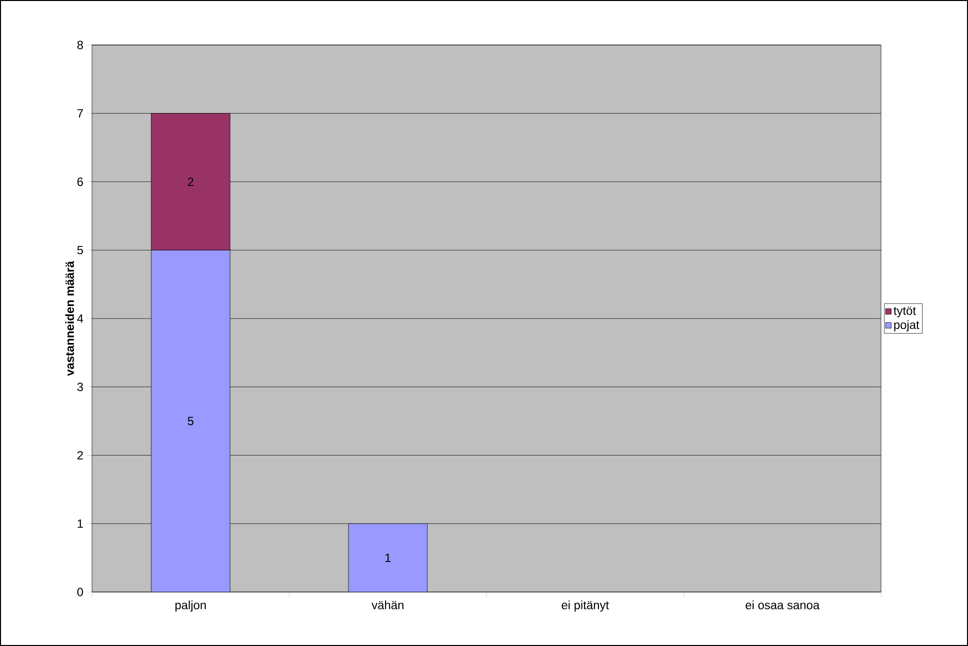 This screenshot has width=968, height=646. I want to click on data-label: 5, so click(191, 421).